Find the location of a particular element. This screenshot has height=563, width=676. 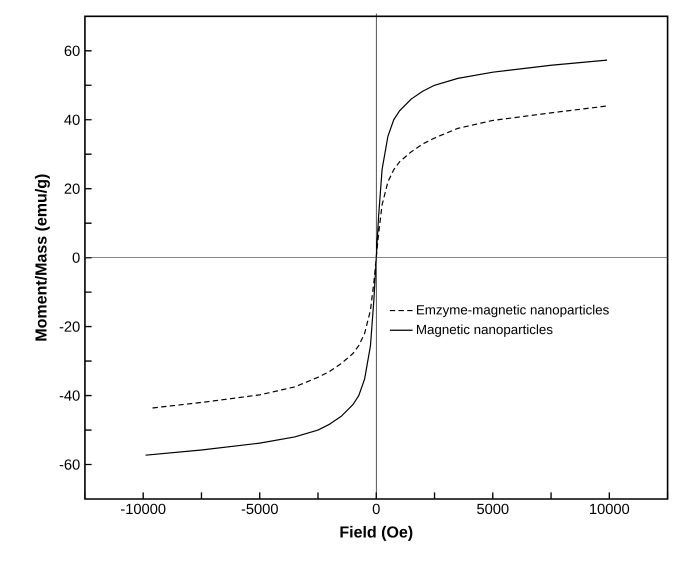

y-axis-title: Moment/Mass (emu/g) is located at coordinates (42, 257).